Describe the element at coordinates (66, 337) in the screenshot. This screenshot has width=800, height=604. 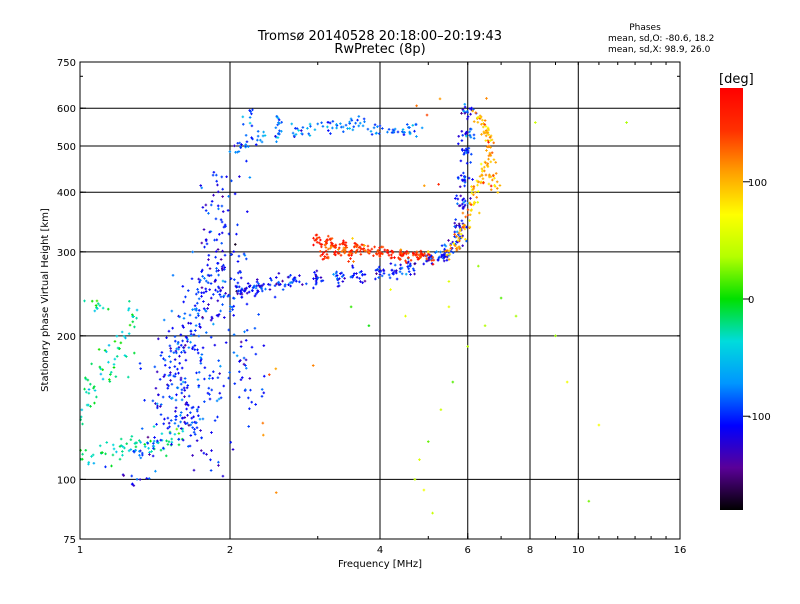
I see `y-tick-label: 200` at that location.